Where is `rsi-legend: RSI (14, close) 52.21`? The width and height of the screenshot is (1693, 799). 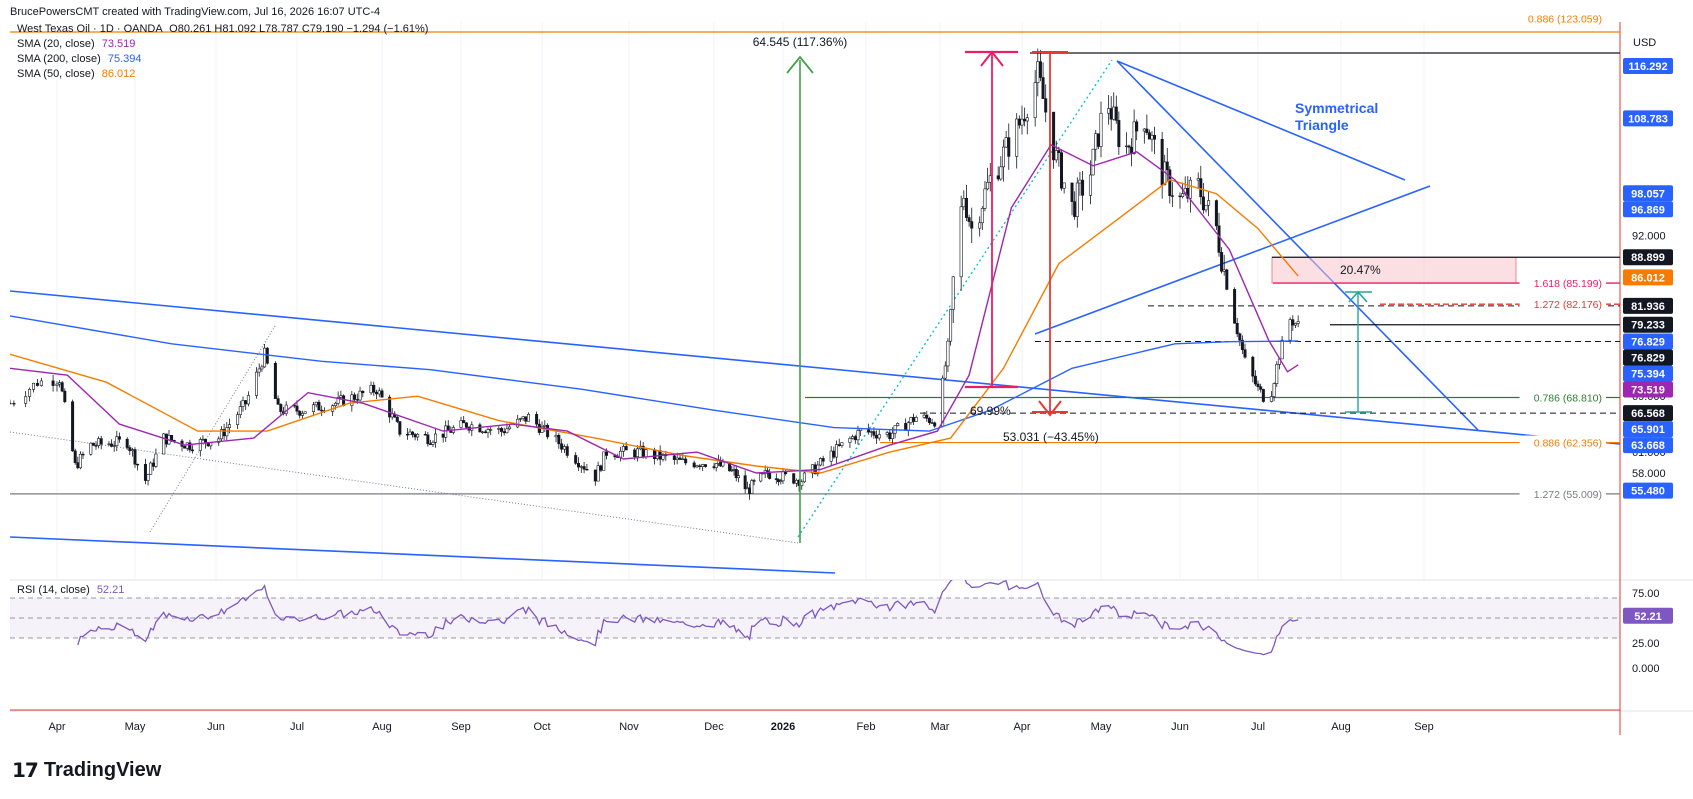
rsi-legend: RSI (14, close) 52.21 is located at coordinates (70, 590).